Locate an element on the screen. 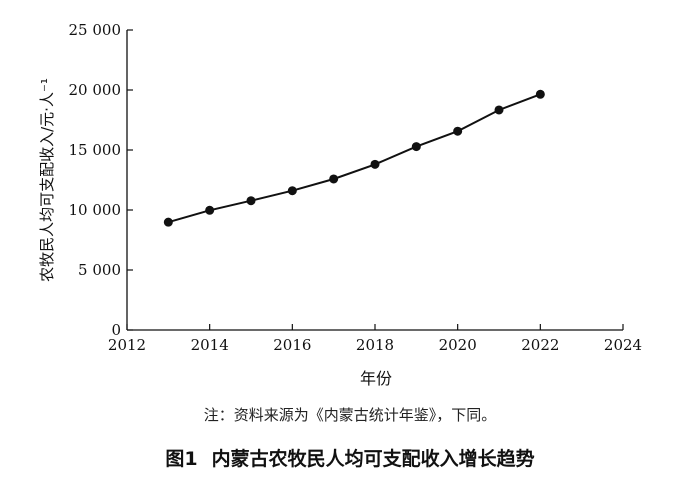 The width and height of the screenshot is (700, 483). x-tick-label: 2014 is located at coordinates (210, 345).